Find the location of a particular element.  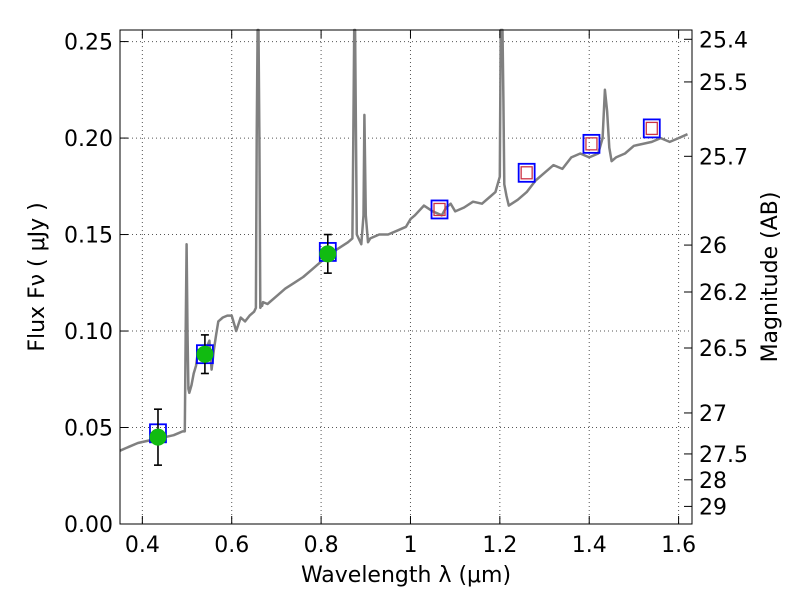

x-tick-label: 0.4 is located at coordinates (142, 545).